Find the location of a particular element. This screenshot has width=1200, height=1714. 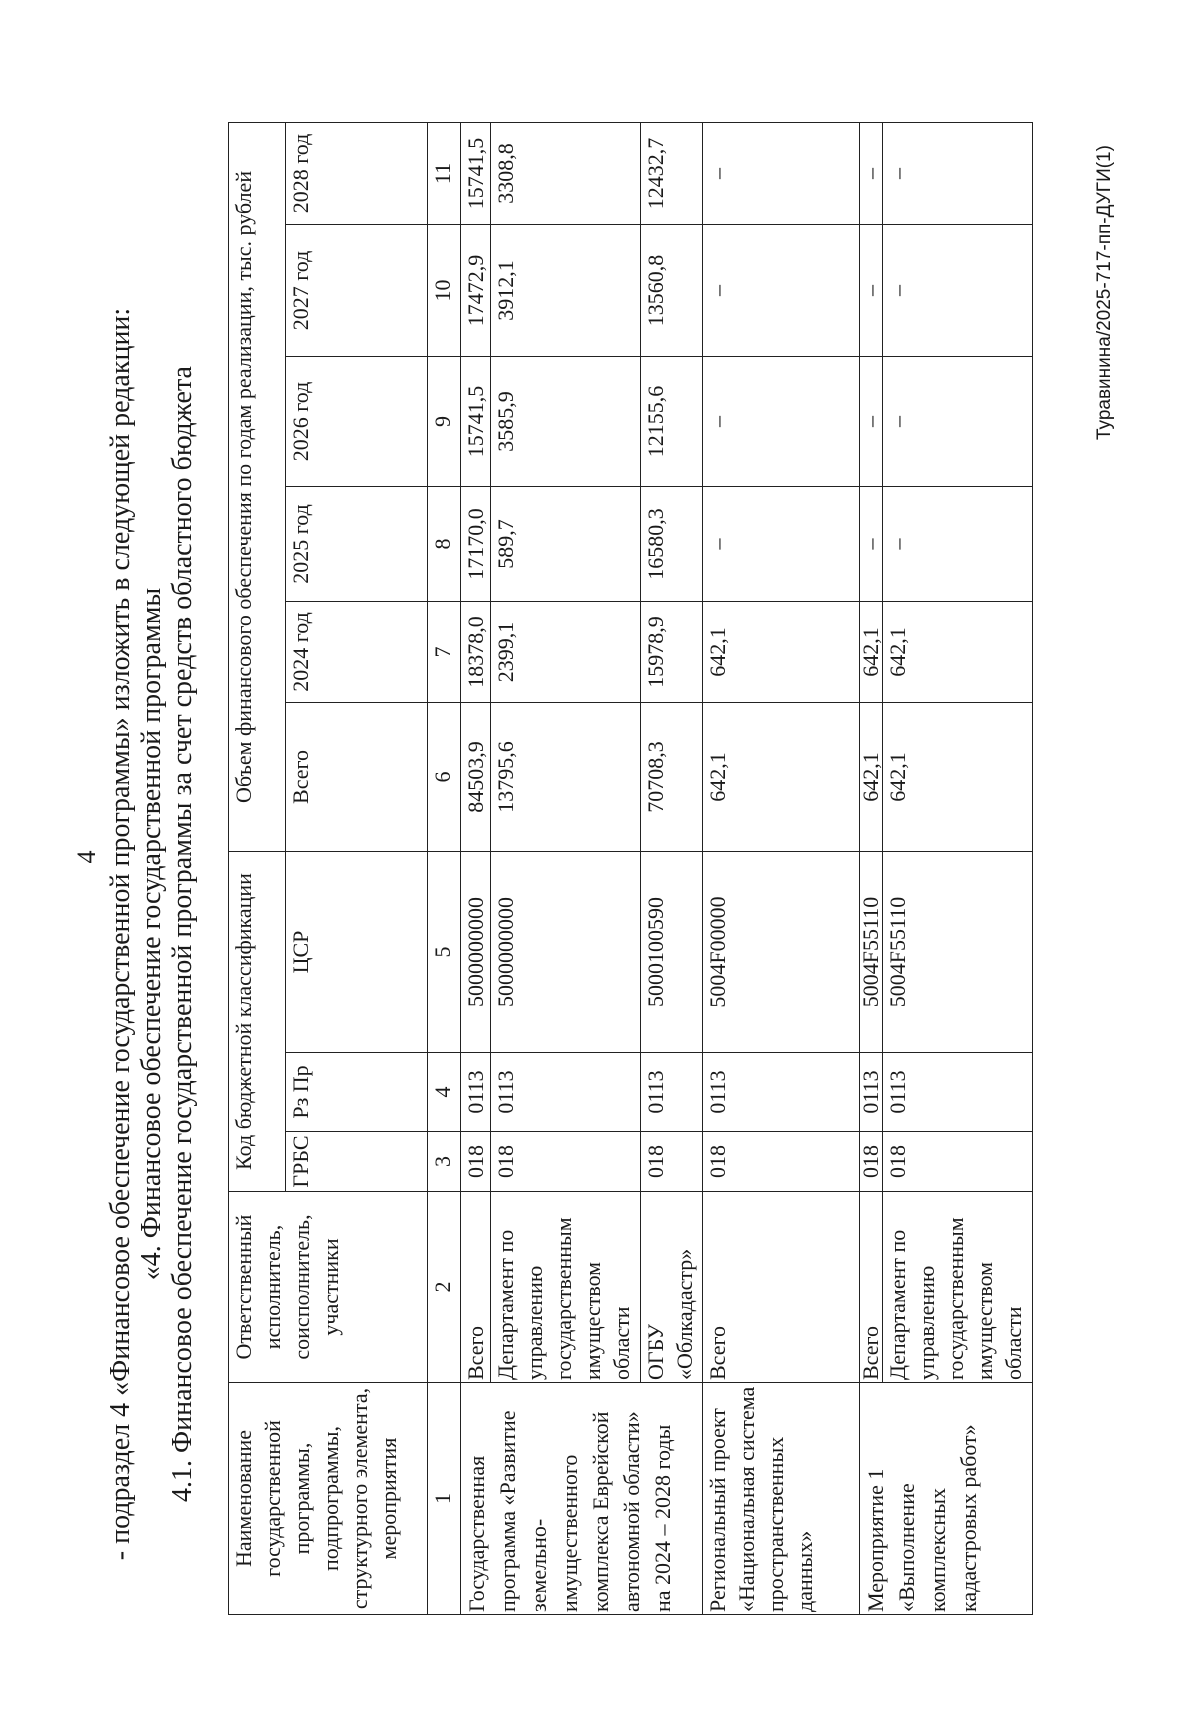

value-total: 13795,6 is located at coordinates (565, 777).